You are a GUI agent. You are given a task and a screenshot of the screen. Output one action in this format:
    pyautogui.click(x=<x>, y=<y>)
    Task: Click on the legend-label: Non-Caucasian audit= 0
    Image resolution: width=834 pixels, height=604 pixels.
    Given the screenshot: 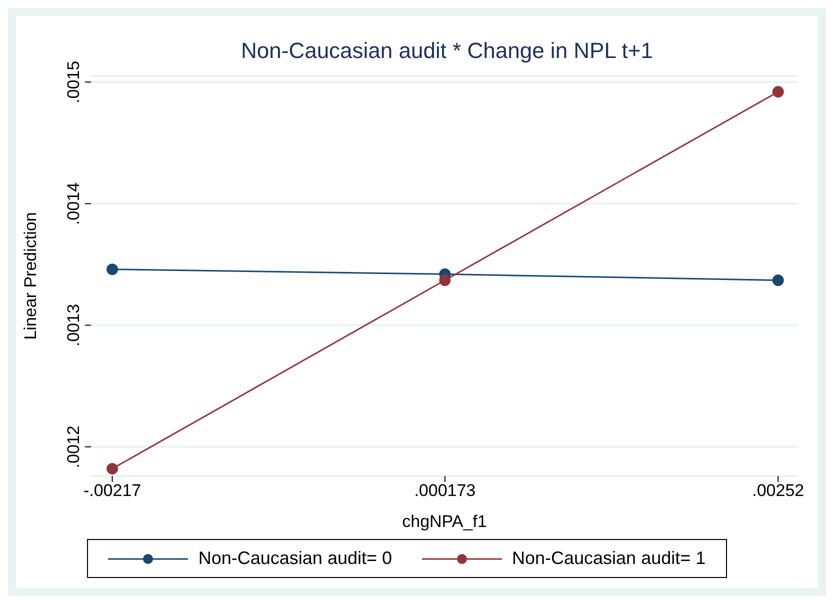 What is the action you would take?
    pyautogui.click(x=295, y=558)
    